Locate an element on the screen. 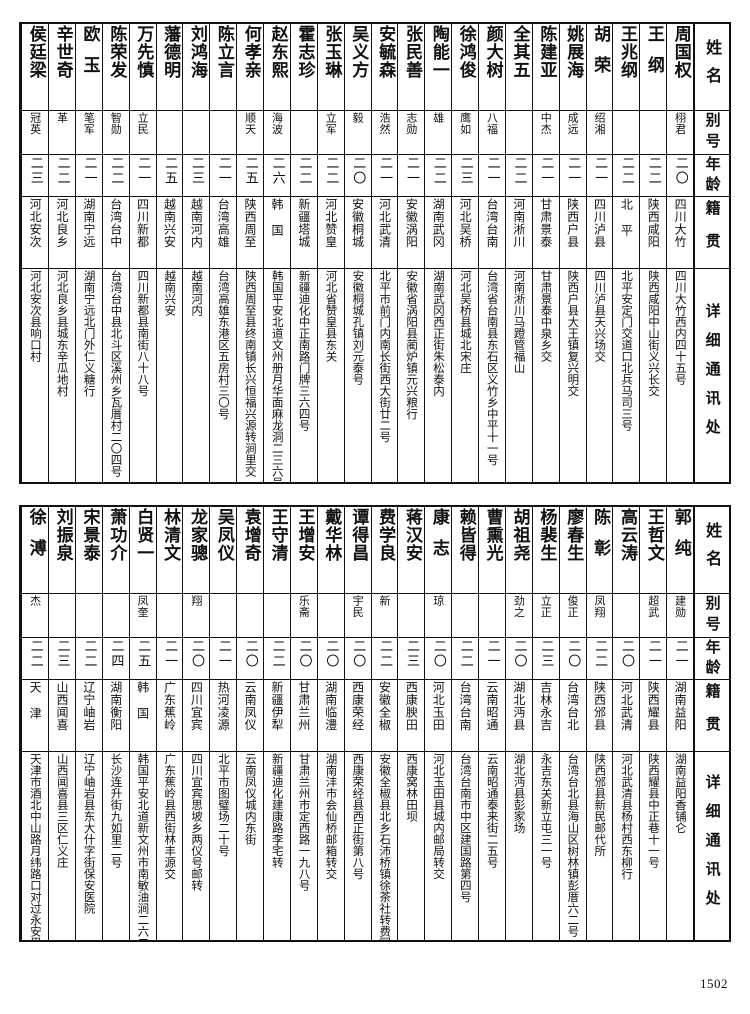 The image size is (750, 1014). value-name: 王守清 is located at coordinates (277, 535).